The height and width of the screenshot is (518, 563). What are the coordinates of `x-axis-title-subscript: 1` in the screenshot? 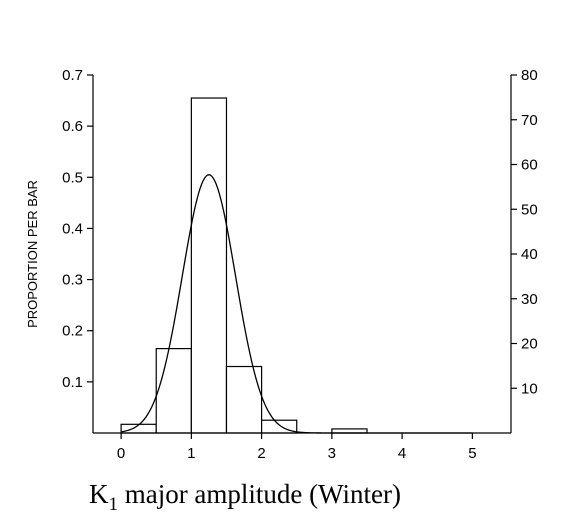 It's located at (113, 504).